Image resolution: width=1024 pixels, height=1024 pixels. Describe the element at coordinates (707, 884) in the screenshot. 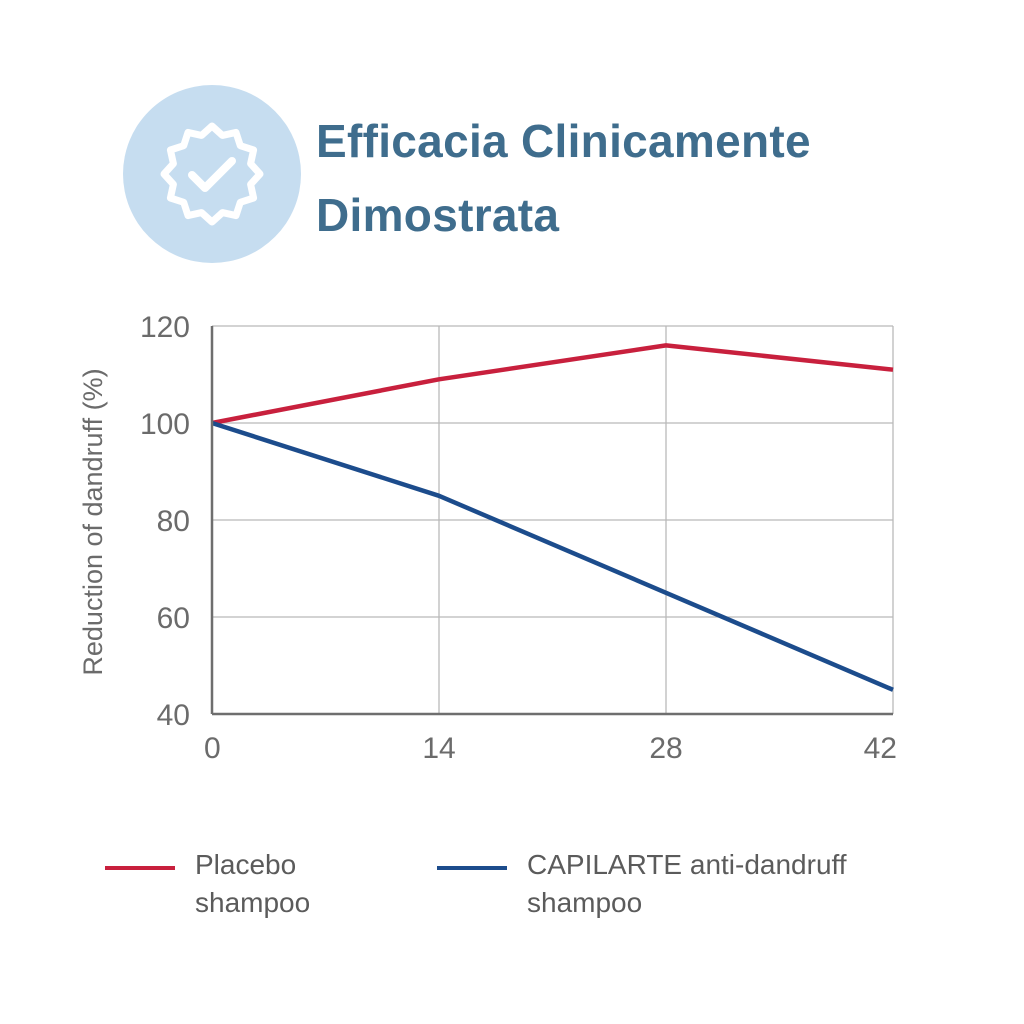

I see `legend-label-capilarte: CAPILARTE anti-dandruff shampoo` at that location.